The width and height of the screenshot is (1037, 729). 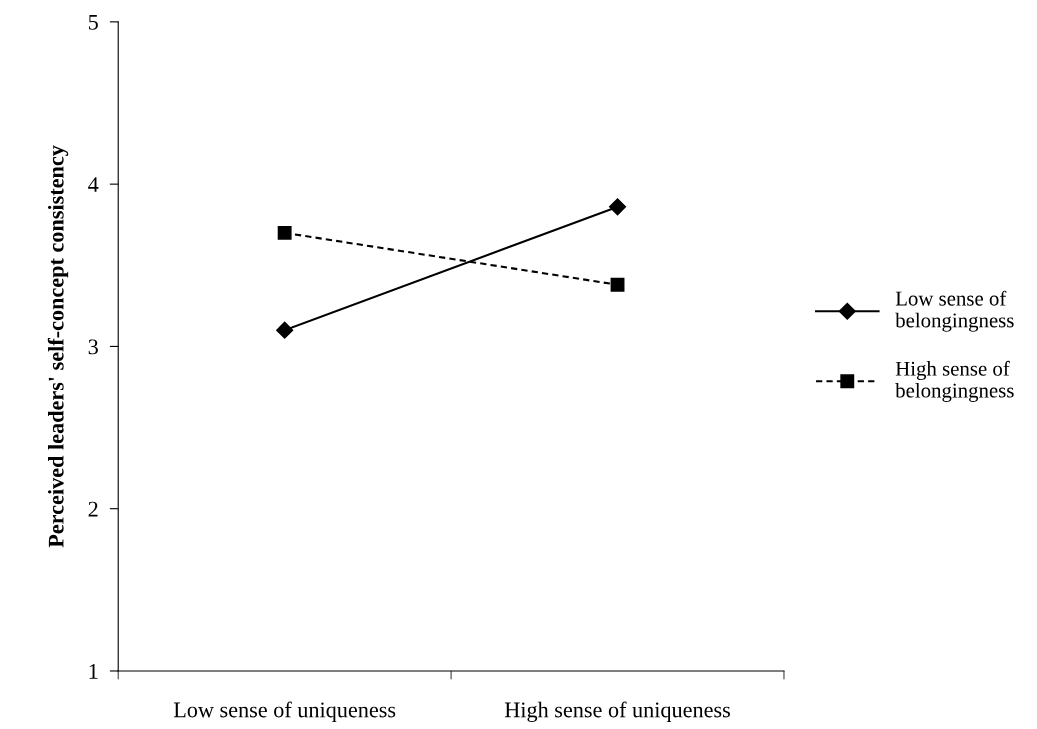 I want to click on x-tick-label: Low sense of uniqueness, so click(x=284, y=711).